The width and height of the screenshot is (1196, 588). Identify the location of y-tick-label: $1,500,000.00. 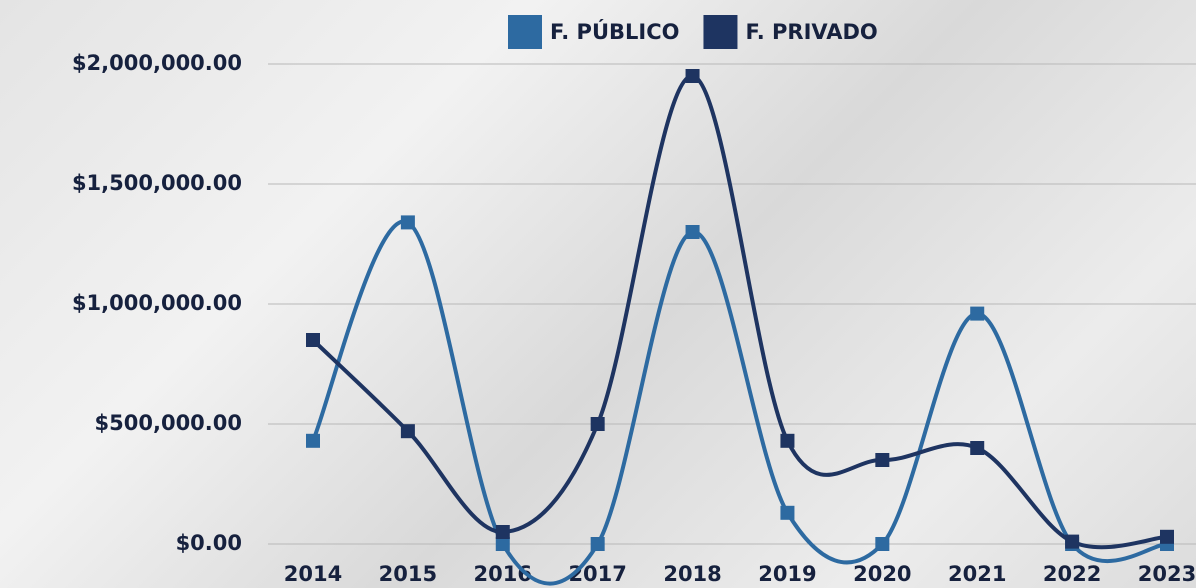
(157, 183).